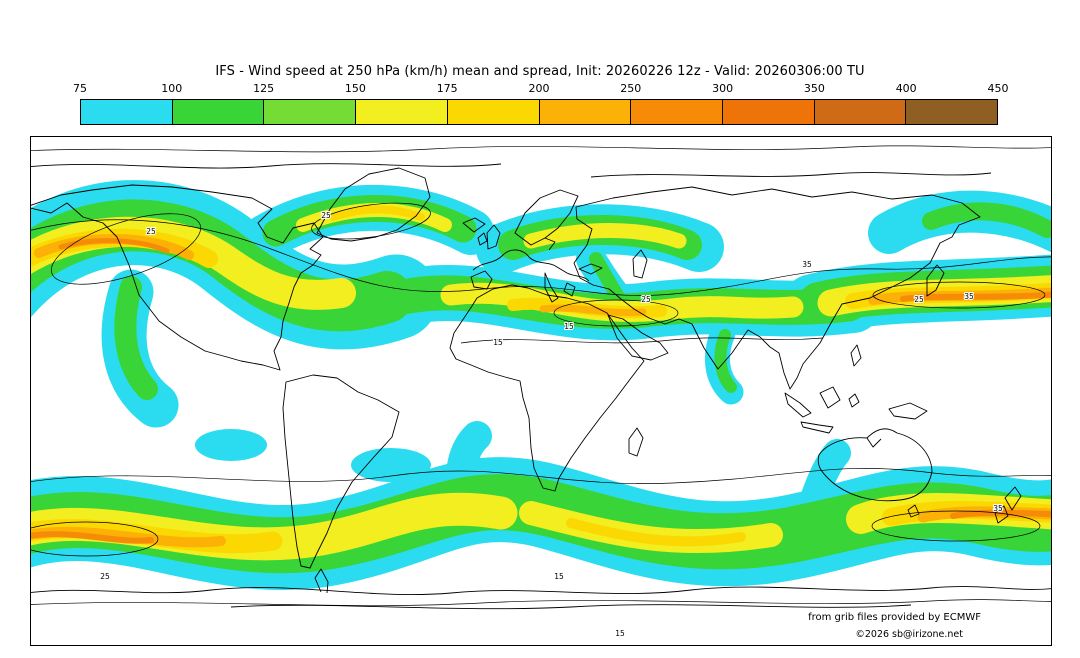  I want to click on colorbar-tick-label: 200, so click(539, 88).